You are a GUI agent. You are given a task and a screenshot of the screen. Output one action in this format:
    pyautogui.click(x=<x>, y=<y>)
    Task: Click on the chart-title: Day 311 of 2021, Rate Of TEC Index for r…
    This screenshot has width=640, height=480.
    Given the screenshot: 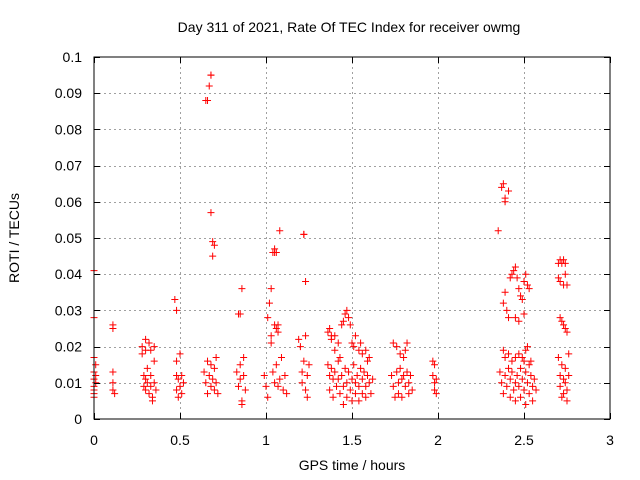 What is the action you would take?
    pyautogui.click(x=349, y=27)
    